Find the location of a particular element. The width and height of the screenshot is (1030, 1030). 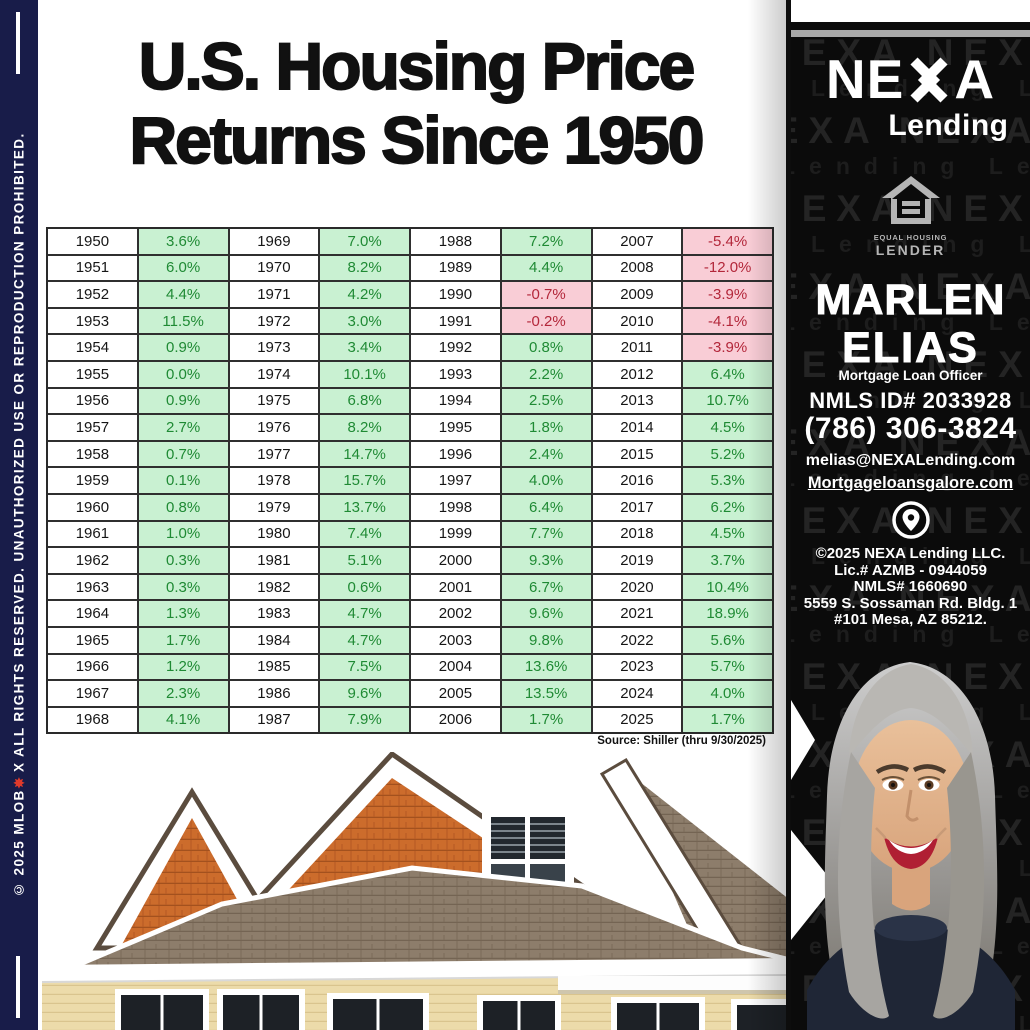

location-pin-icon is located at coordinates (910, 520).